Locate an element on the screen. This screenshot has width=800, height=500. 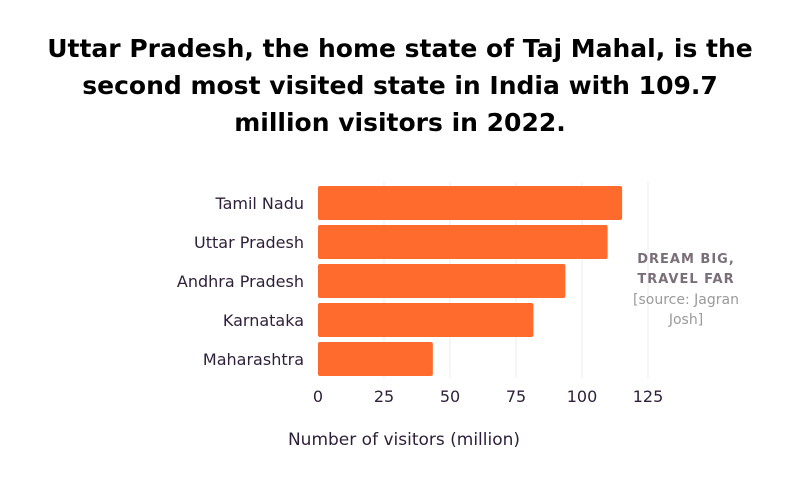
bar-karnataka is located at coordinates (426, 320).